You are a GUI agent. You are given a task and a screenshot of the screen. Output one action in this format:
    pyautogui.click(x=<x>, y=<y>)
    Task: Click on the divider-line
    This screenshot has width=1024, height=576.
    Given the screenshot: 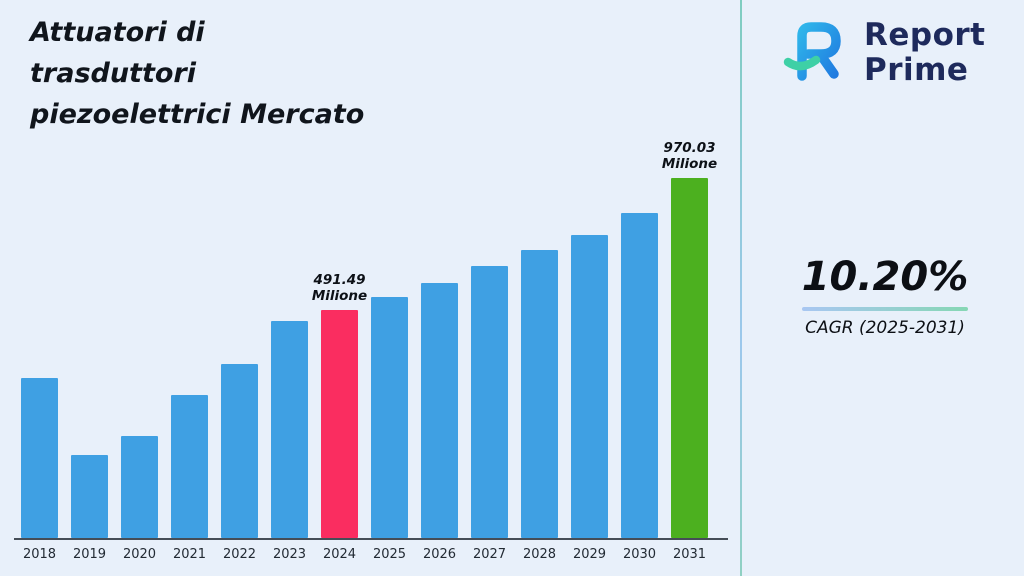 What is the action you would take?
    pyautogui.click(x=741, y=288)
    